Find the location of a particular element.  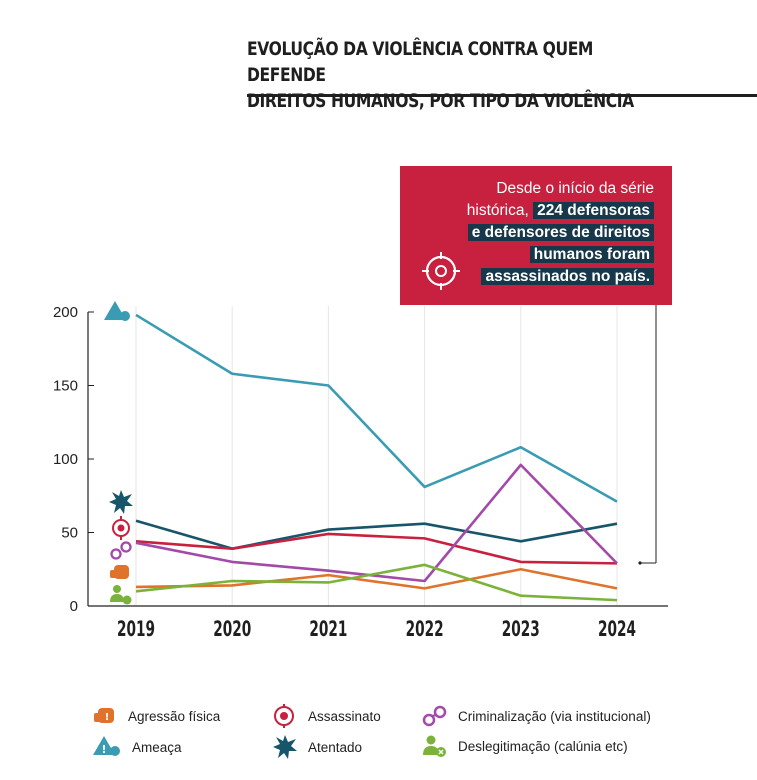

x-tick-label: 2024 is located at coordinates (617, 629).